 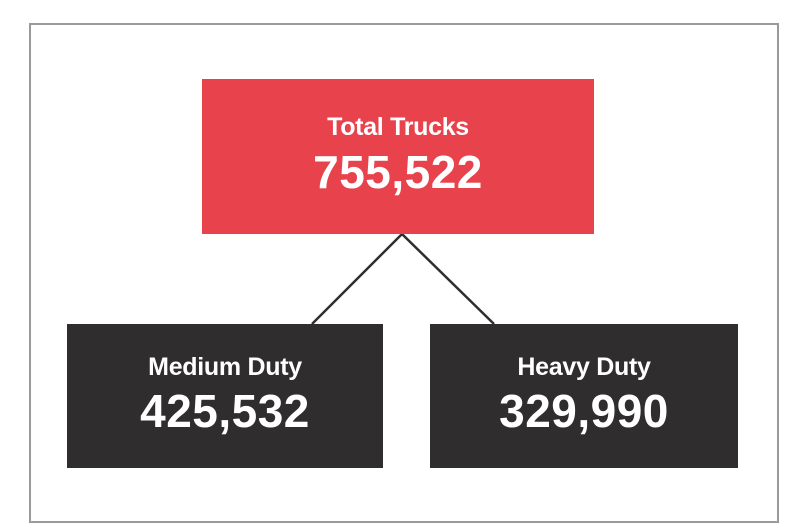 I want to click on connector-to-medium, so click(x=357, y=279).